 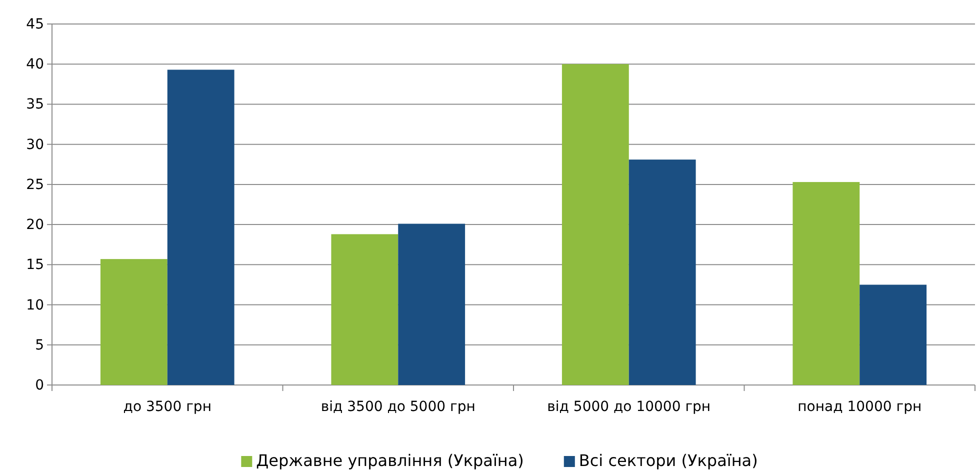 I want to click on x-tick-label: понад 10000 грн, so click(x=860, y=406).